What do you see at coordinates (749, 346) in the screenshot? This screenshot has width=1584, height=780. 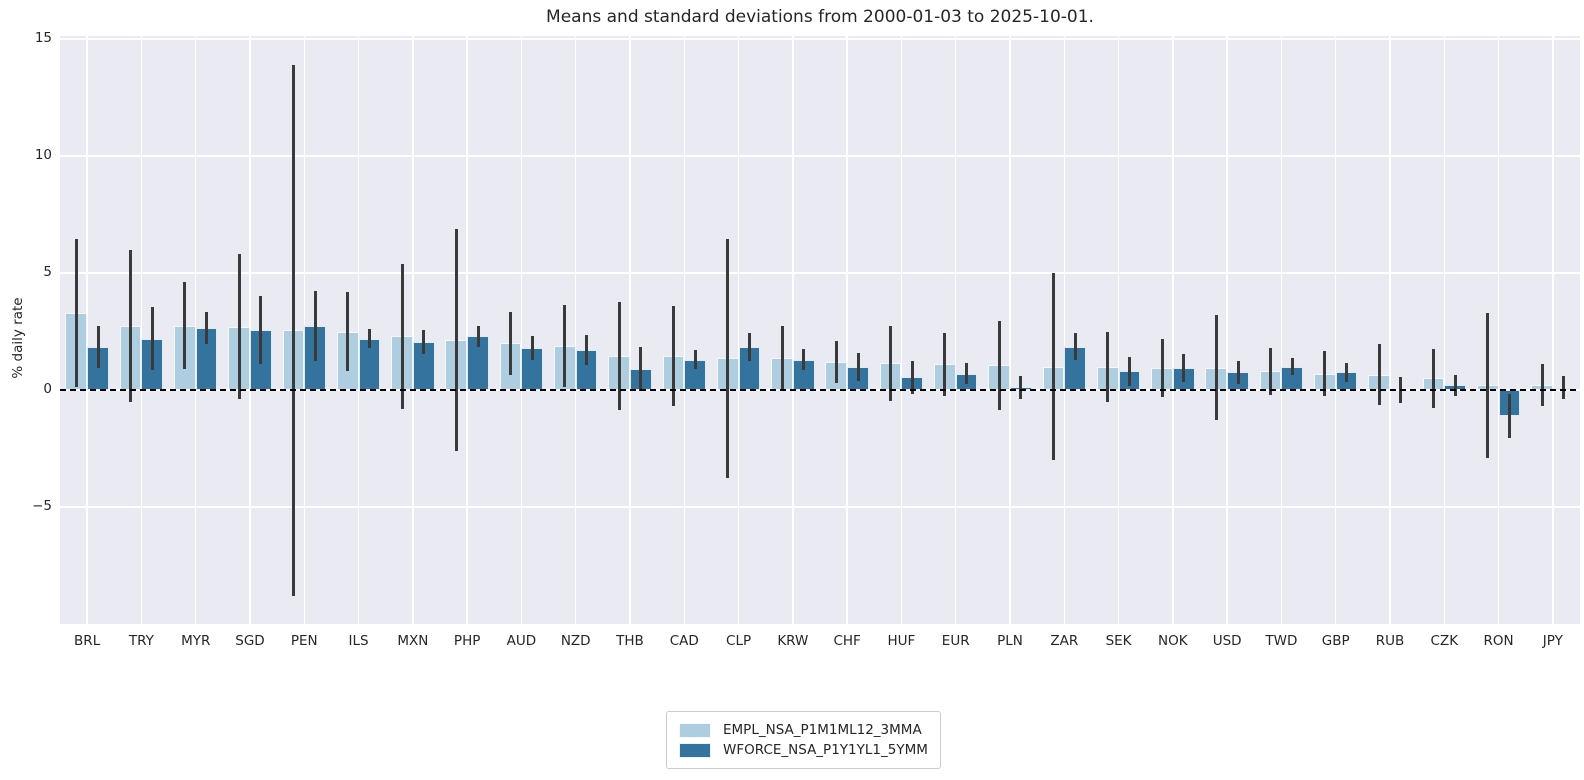 I see `errorbar-wforce-clp` at bounding box center [749, 346].